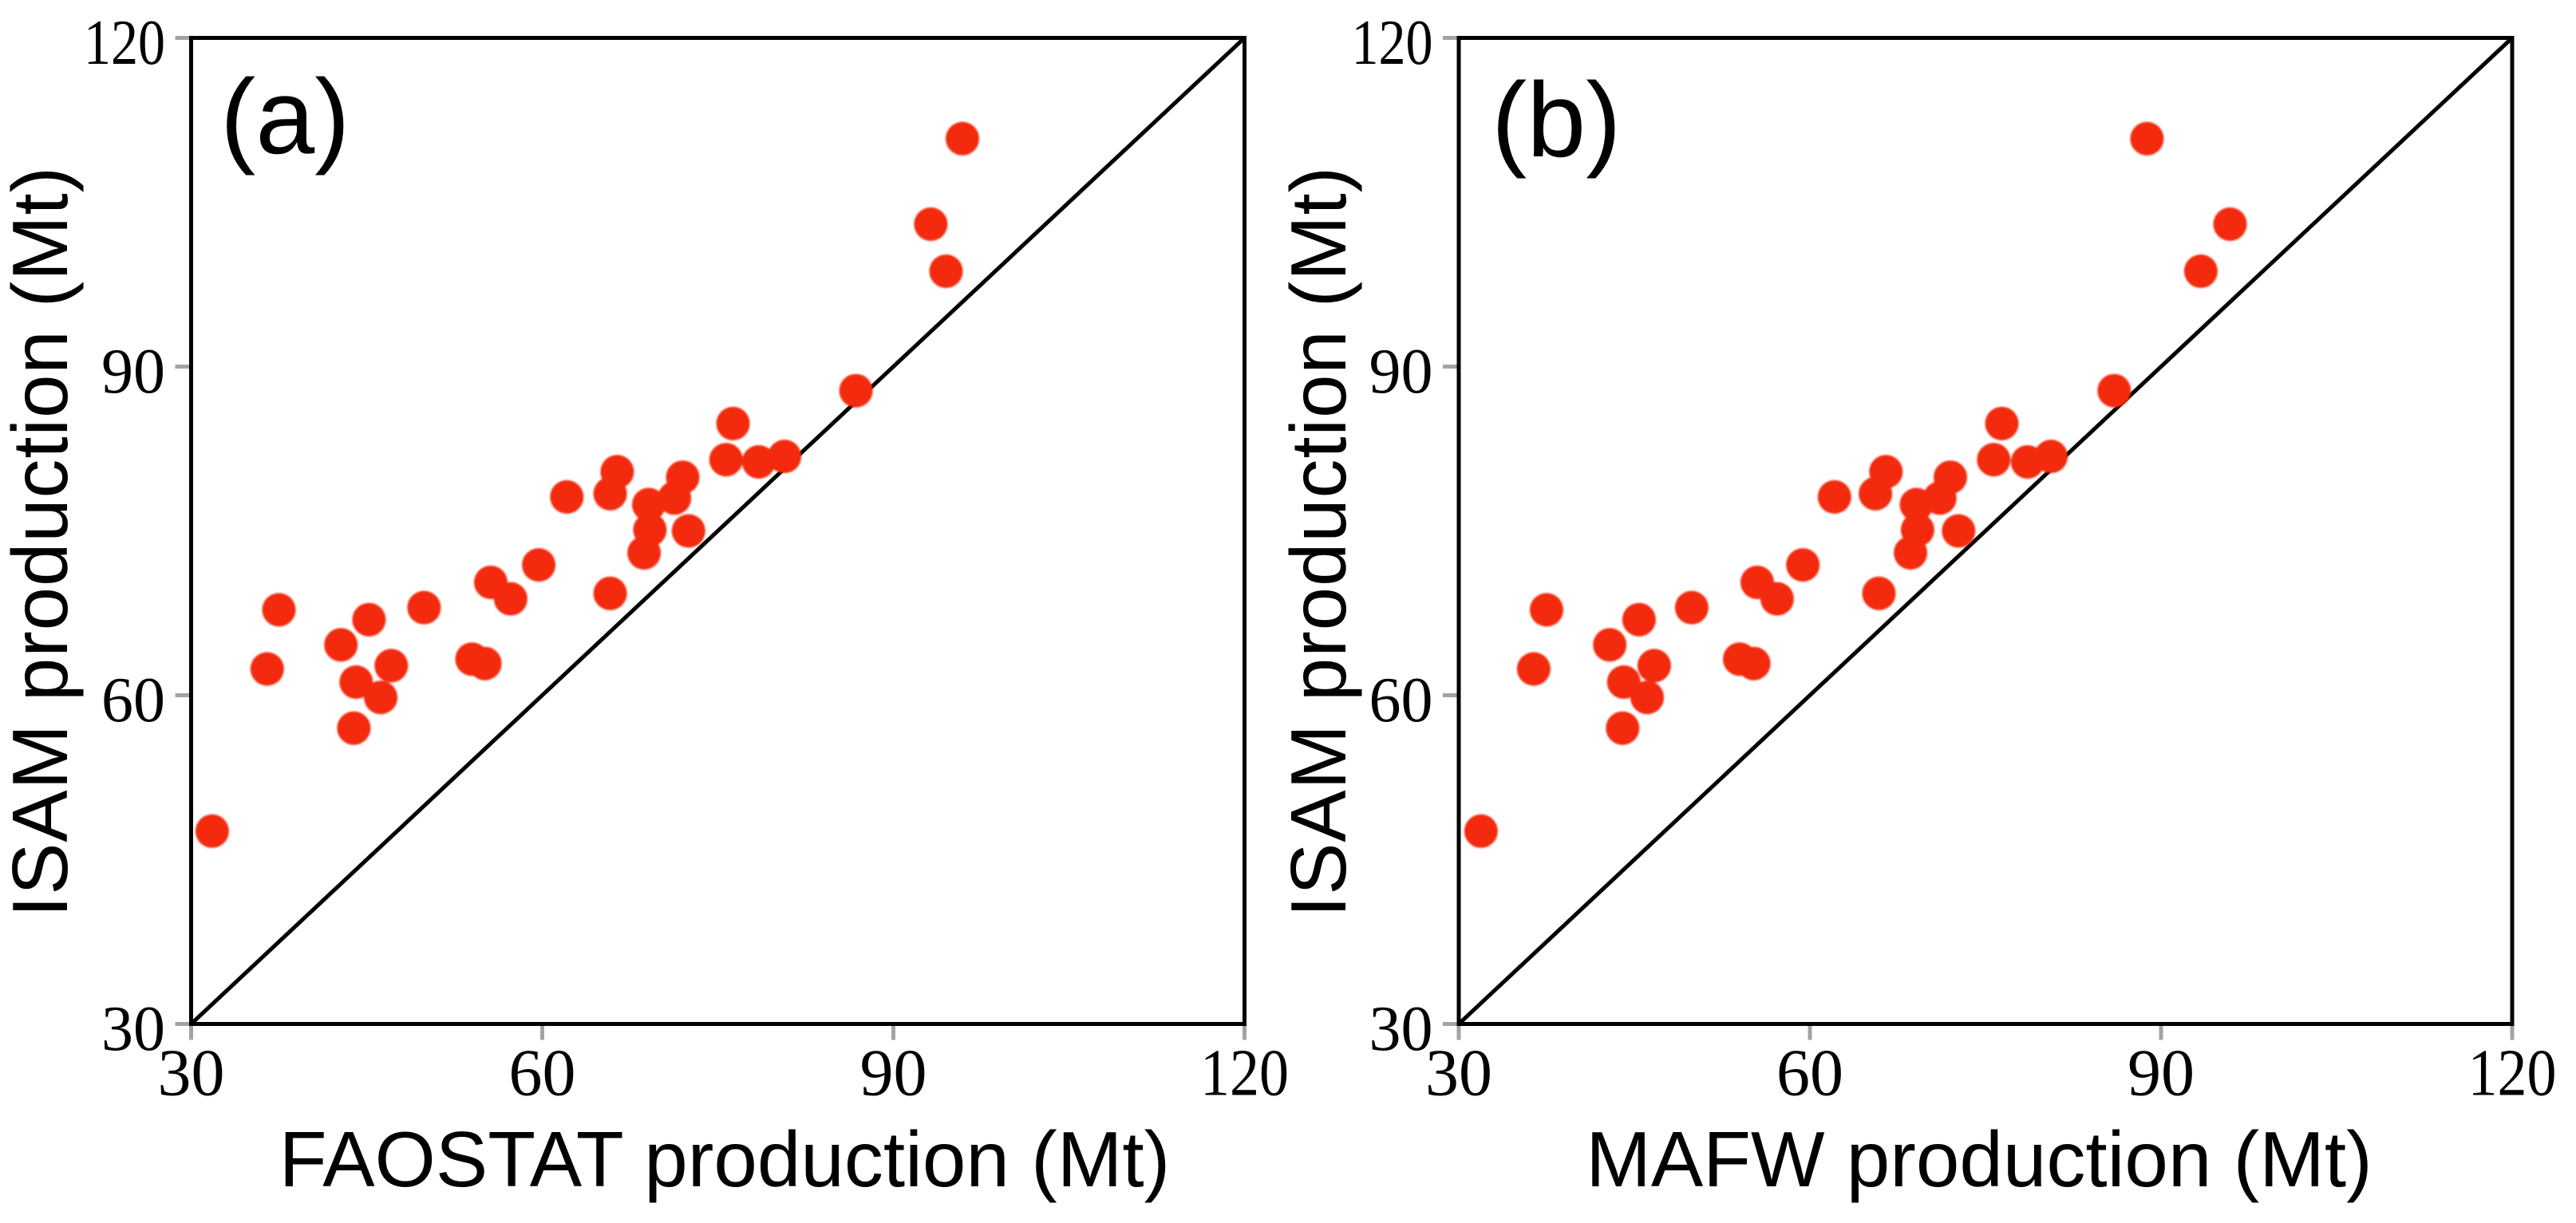  What do you see at coordinates (724, 1159) in the screenshot?
I see `svg-text: FAOSTAT production (Mt)` at bounding box center [724, 1159].